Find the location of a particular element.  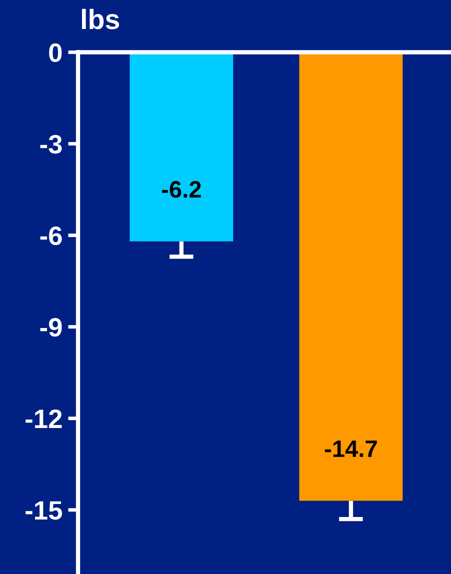

data-label: -14.7 is located at coordinates (350, 448).